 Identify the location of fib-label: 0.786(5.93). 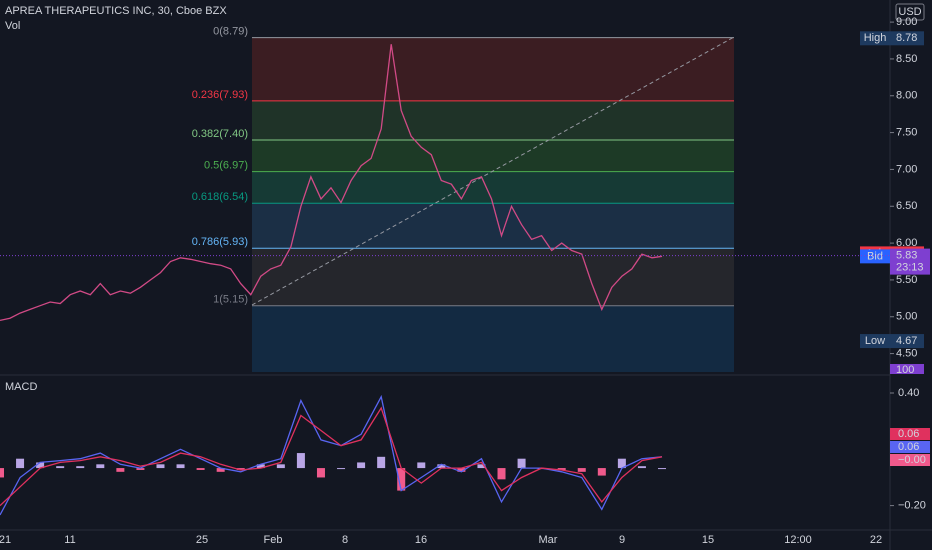
(220, 242).